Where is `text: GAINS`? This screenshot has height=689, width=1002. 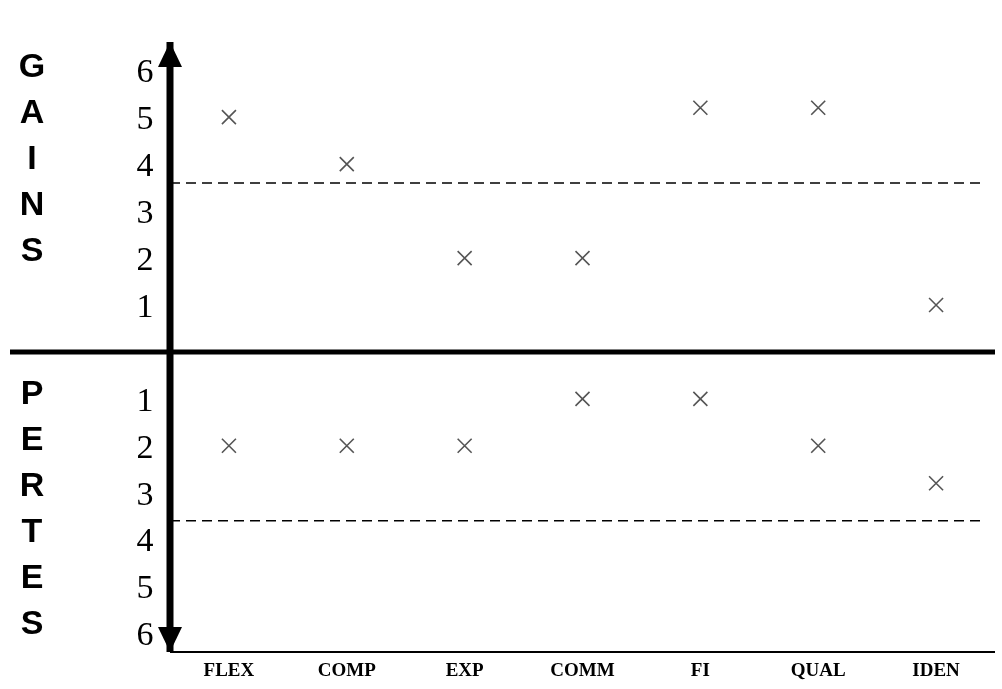 text: GAINS is located at coordinates (32, 157).